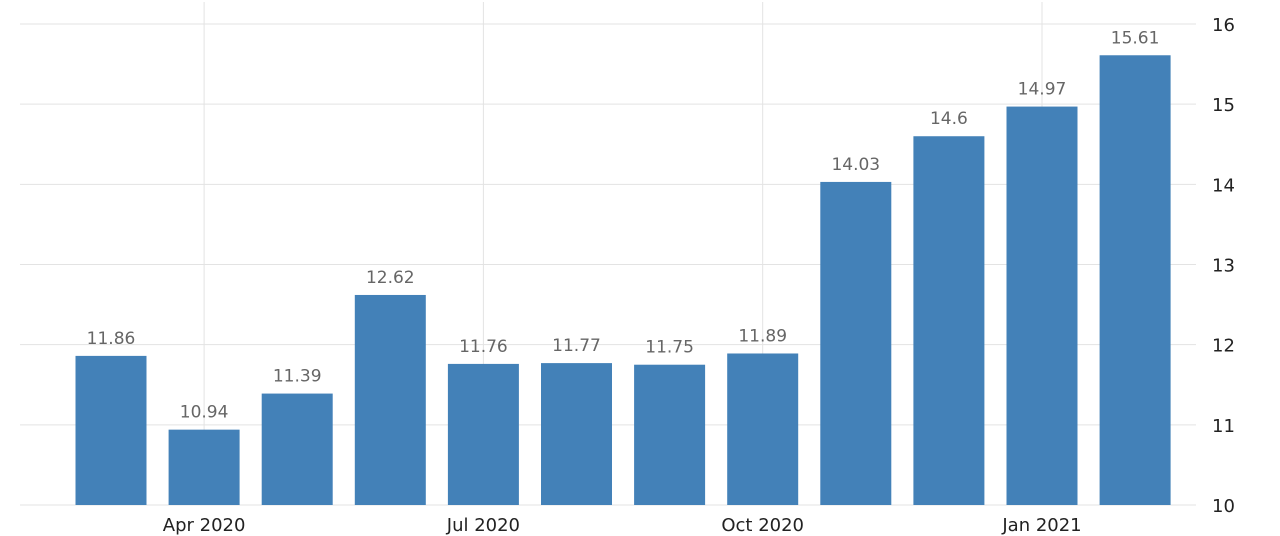 The width and height of the screenshot is (1280, 536). I want to click on bar-value-label-4: 11.76, so click(483, 347).